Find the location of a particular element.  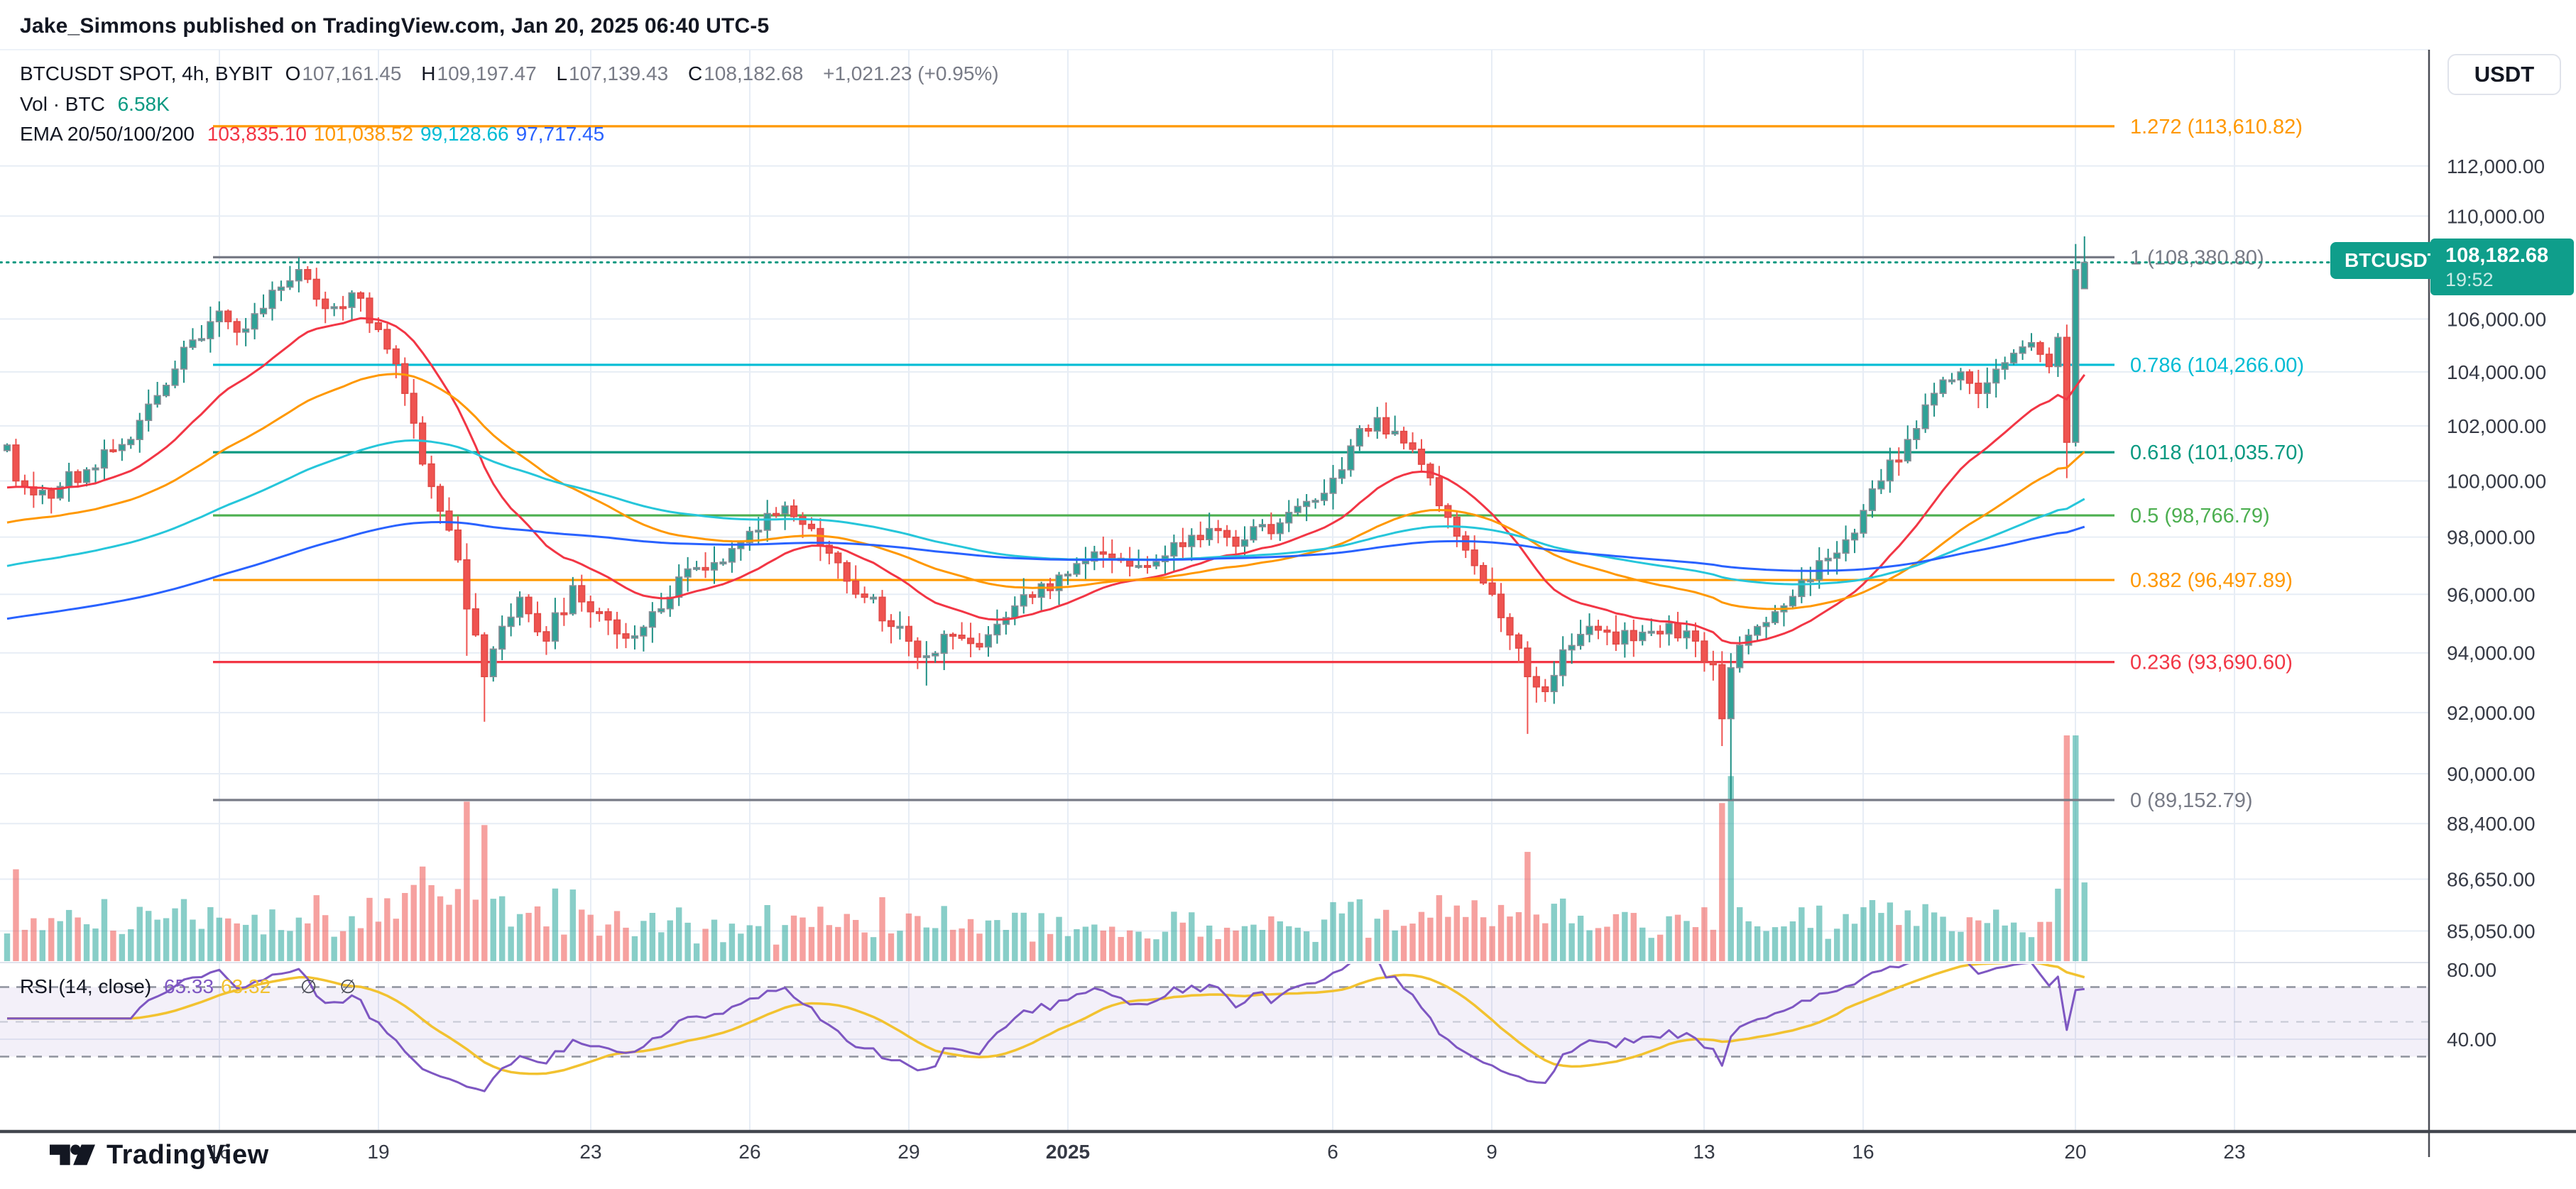

ema-value: 99,128.66 is located at coordinates (464, 134).